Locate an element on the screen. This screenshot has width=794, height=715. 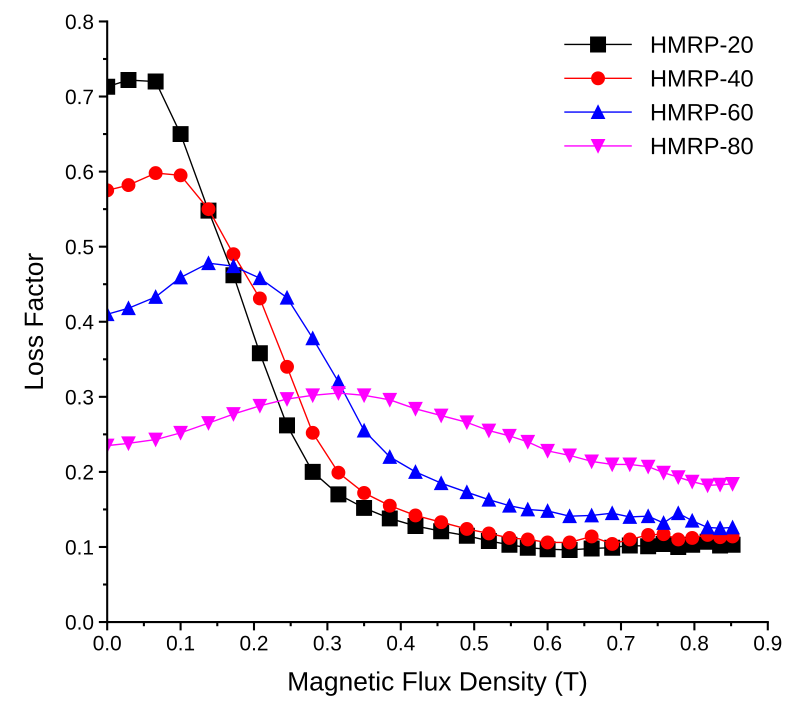
x-tick-label: 0.2 is located at coordinates (254, 643).